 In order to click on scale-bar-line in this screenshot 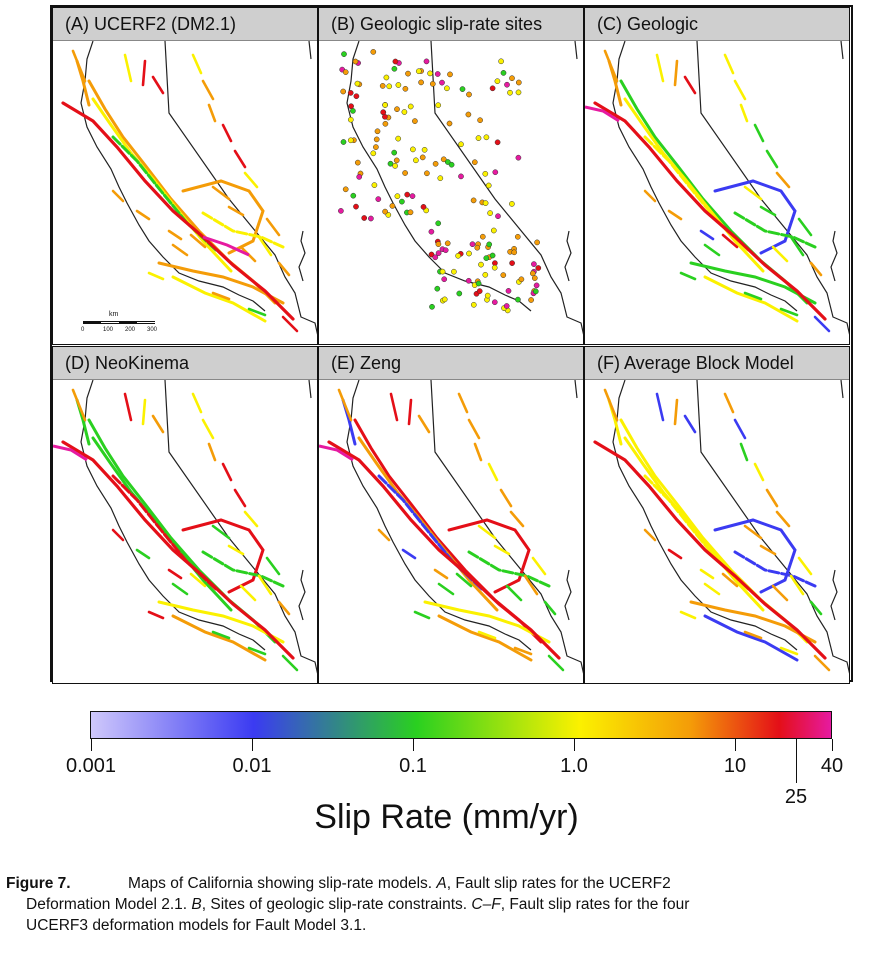, I will do `click(119, 322)`.